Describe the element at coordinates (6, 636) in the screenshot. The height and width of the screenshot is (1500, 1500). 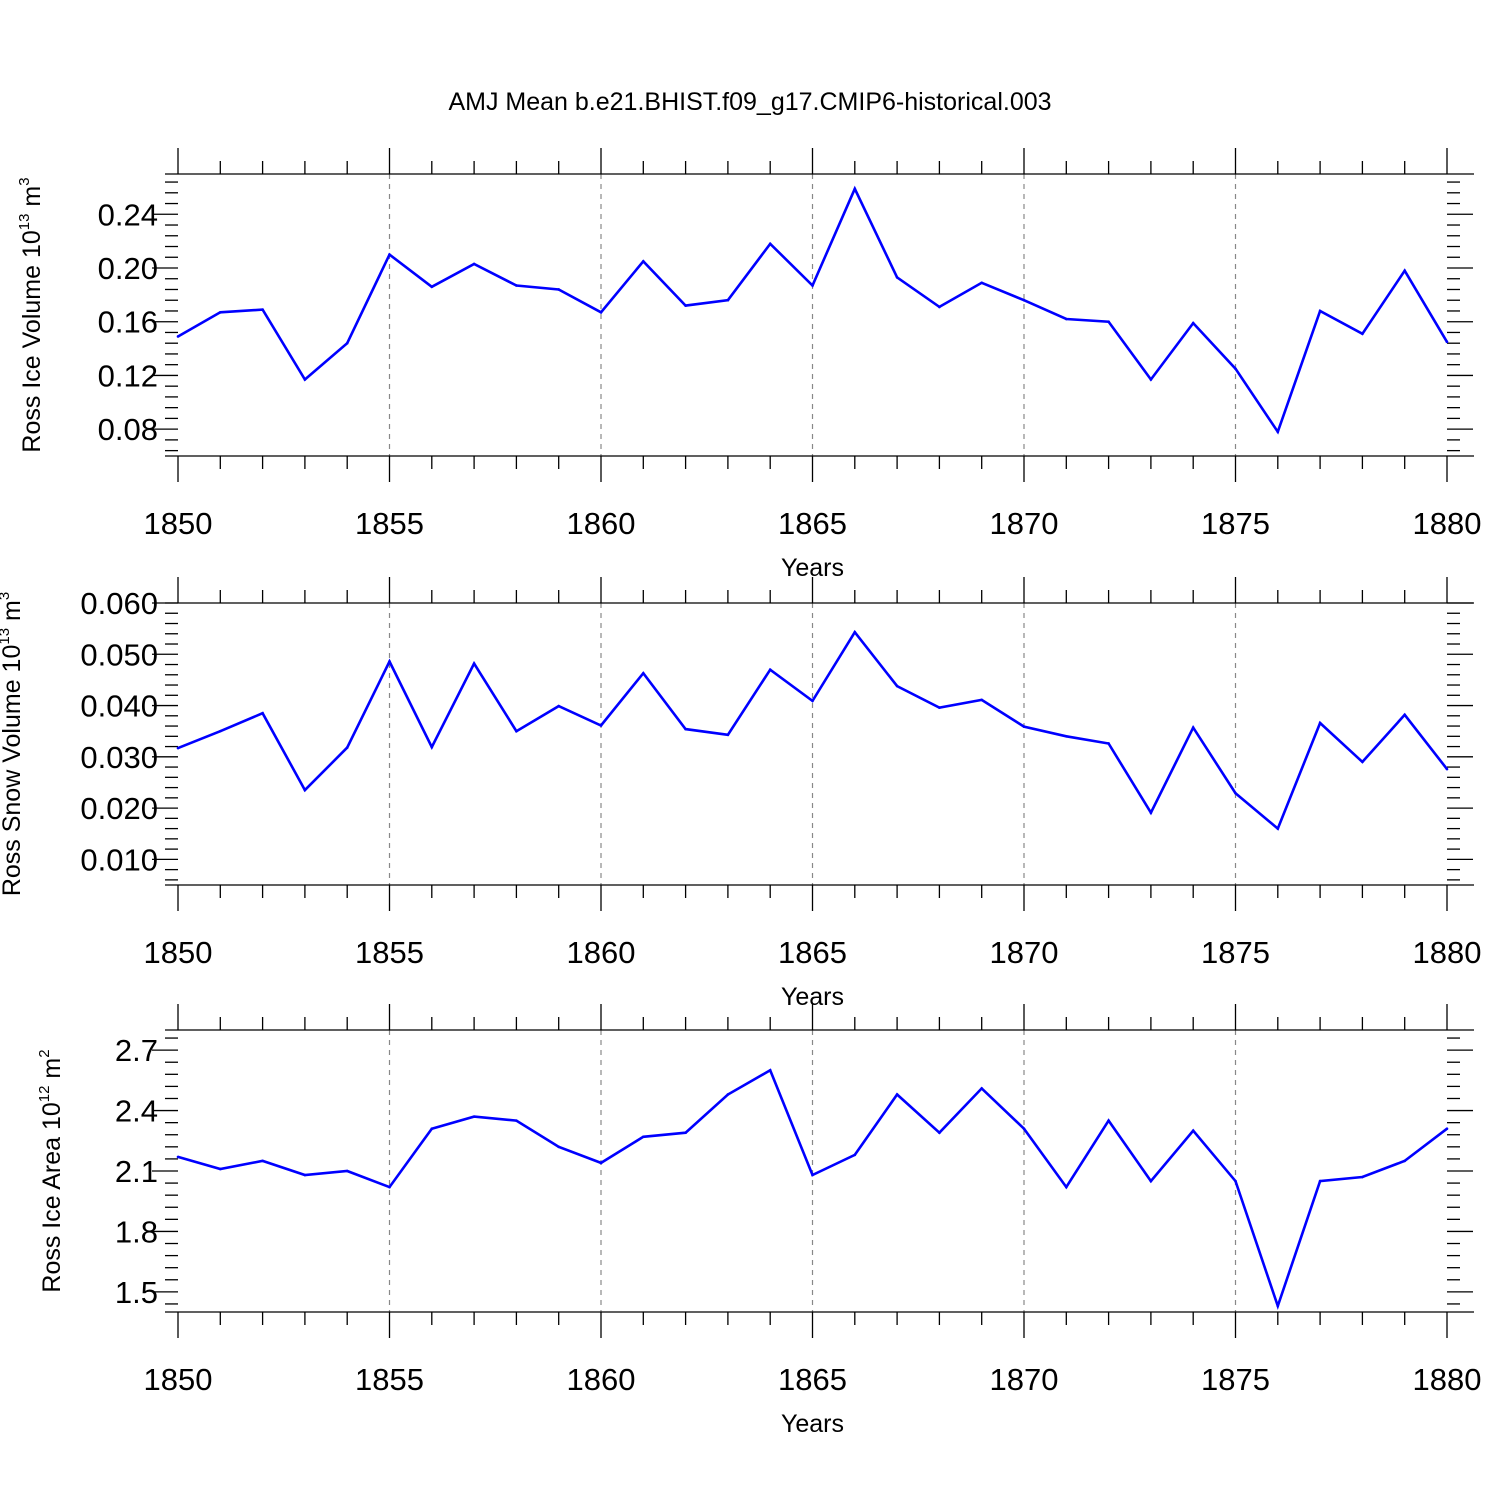
I see `y-axis-title-exponent: 13` at that location.